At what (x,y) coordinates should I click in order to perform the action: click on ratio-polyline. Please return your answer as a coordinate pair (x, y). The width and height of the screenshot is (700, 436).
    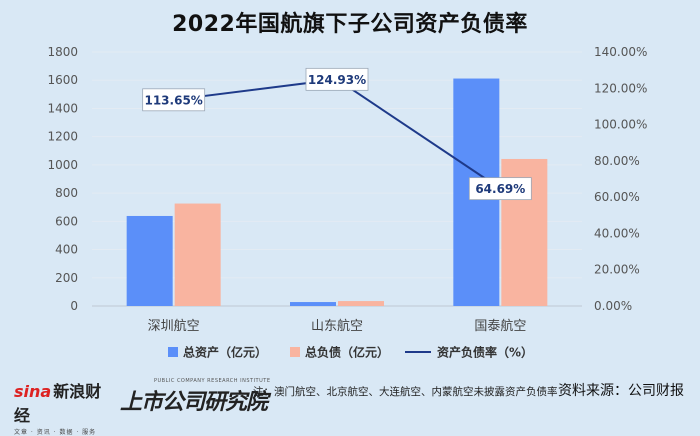
    Looking at the image, I should click on (337, 134).